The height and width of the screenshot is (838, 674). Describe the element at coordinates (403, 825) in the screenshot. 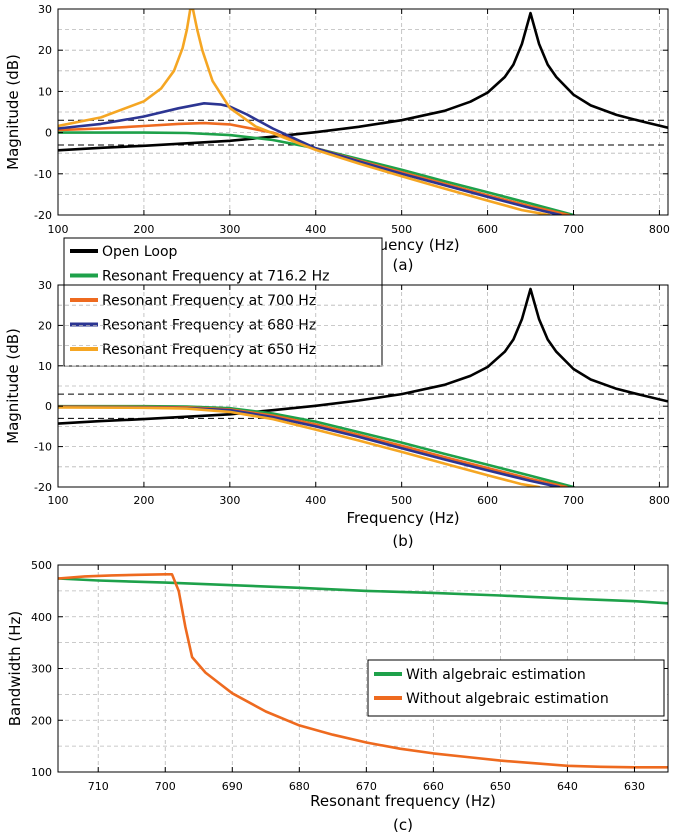

I see `panel-caption: (c)` at that location.